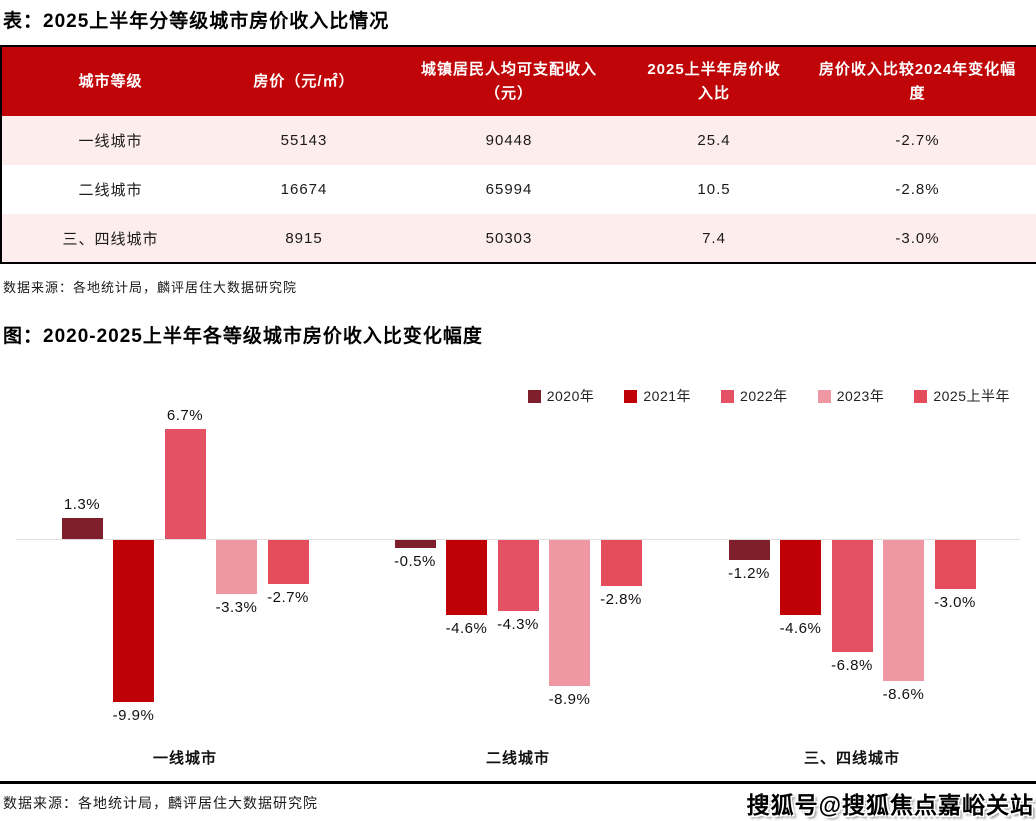 This screenshot has height=821, width=1036. Describe the element at coordinates (509, 81) in the screenshot. I see `column-header: 城镇居民人均可支配收入（元）` at that location.